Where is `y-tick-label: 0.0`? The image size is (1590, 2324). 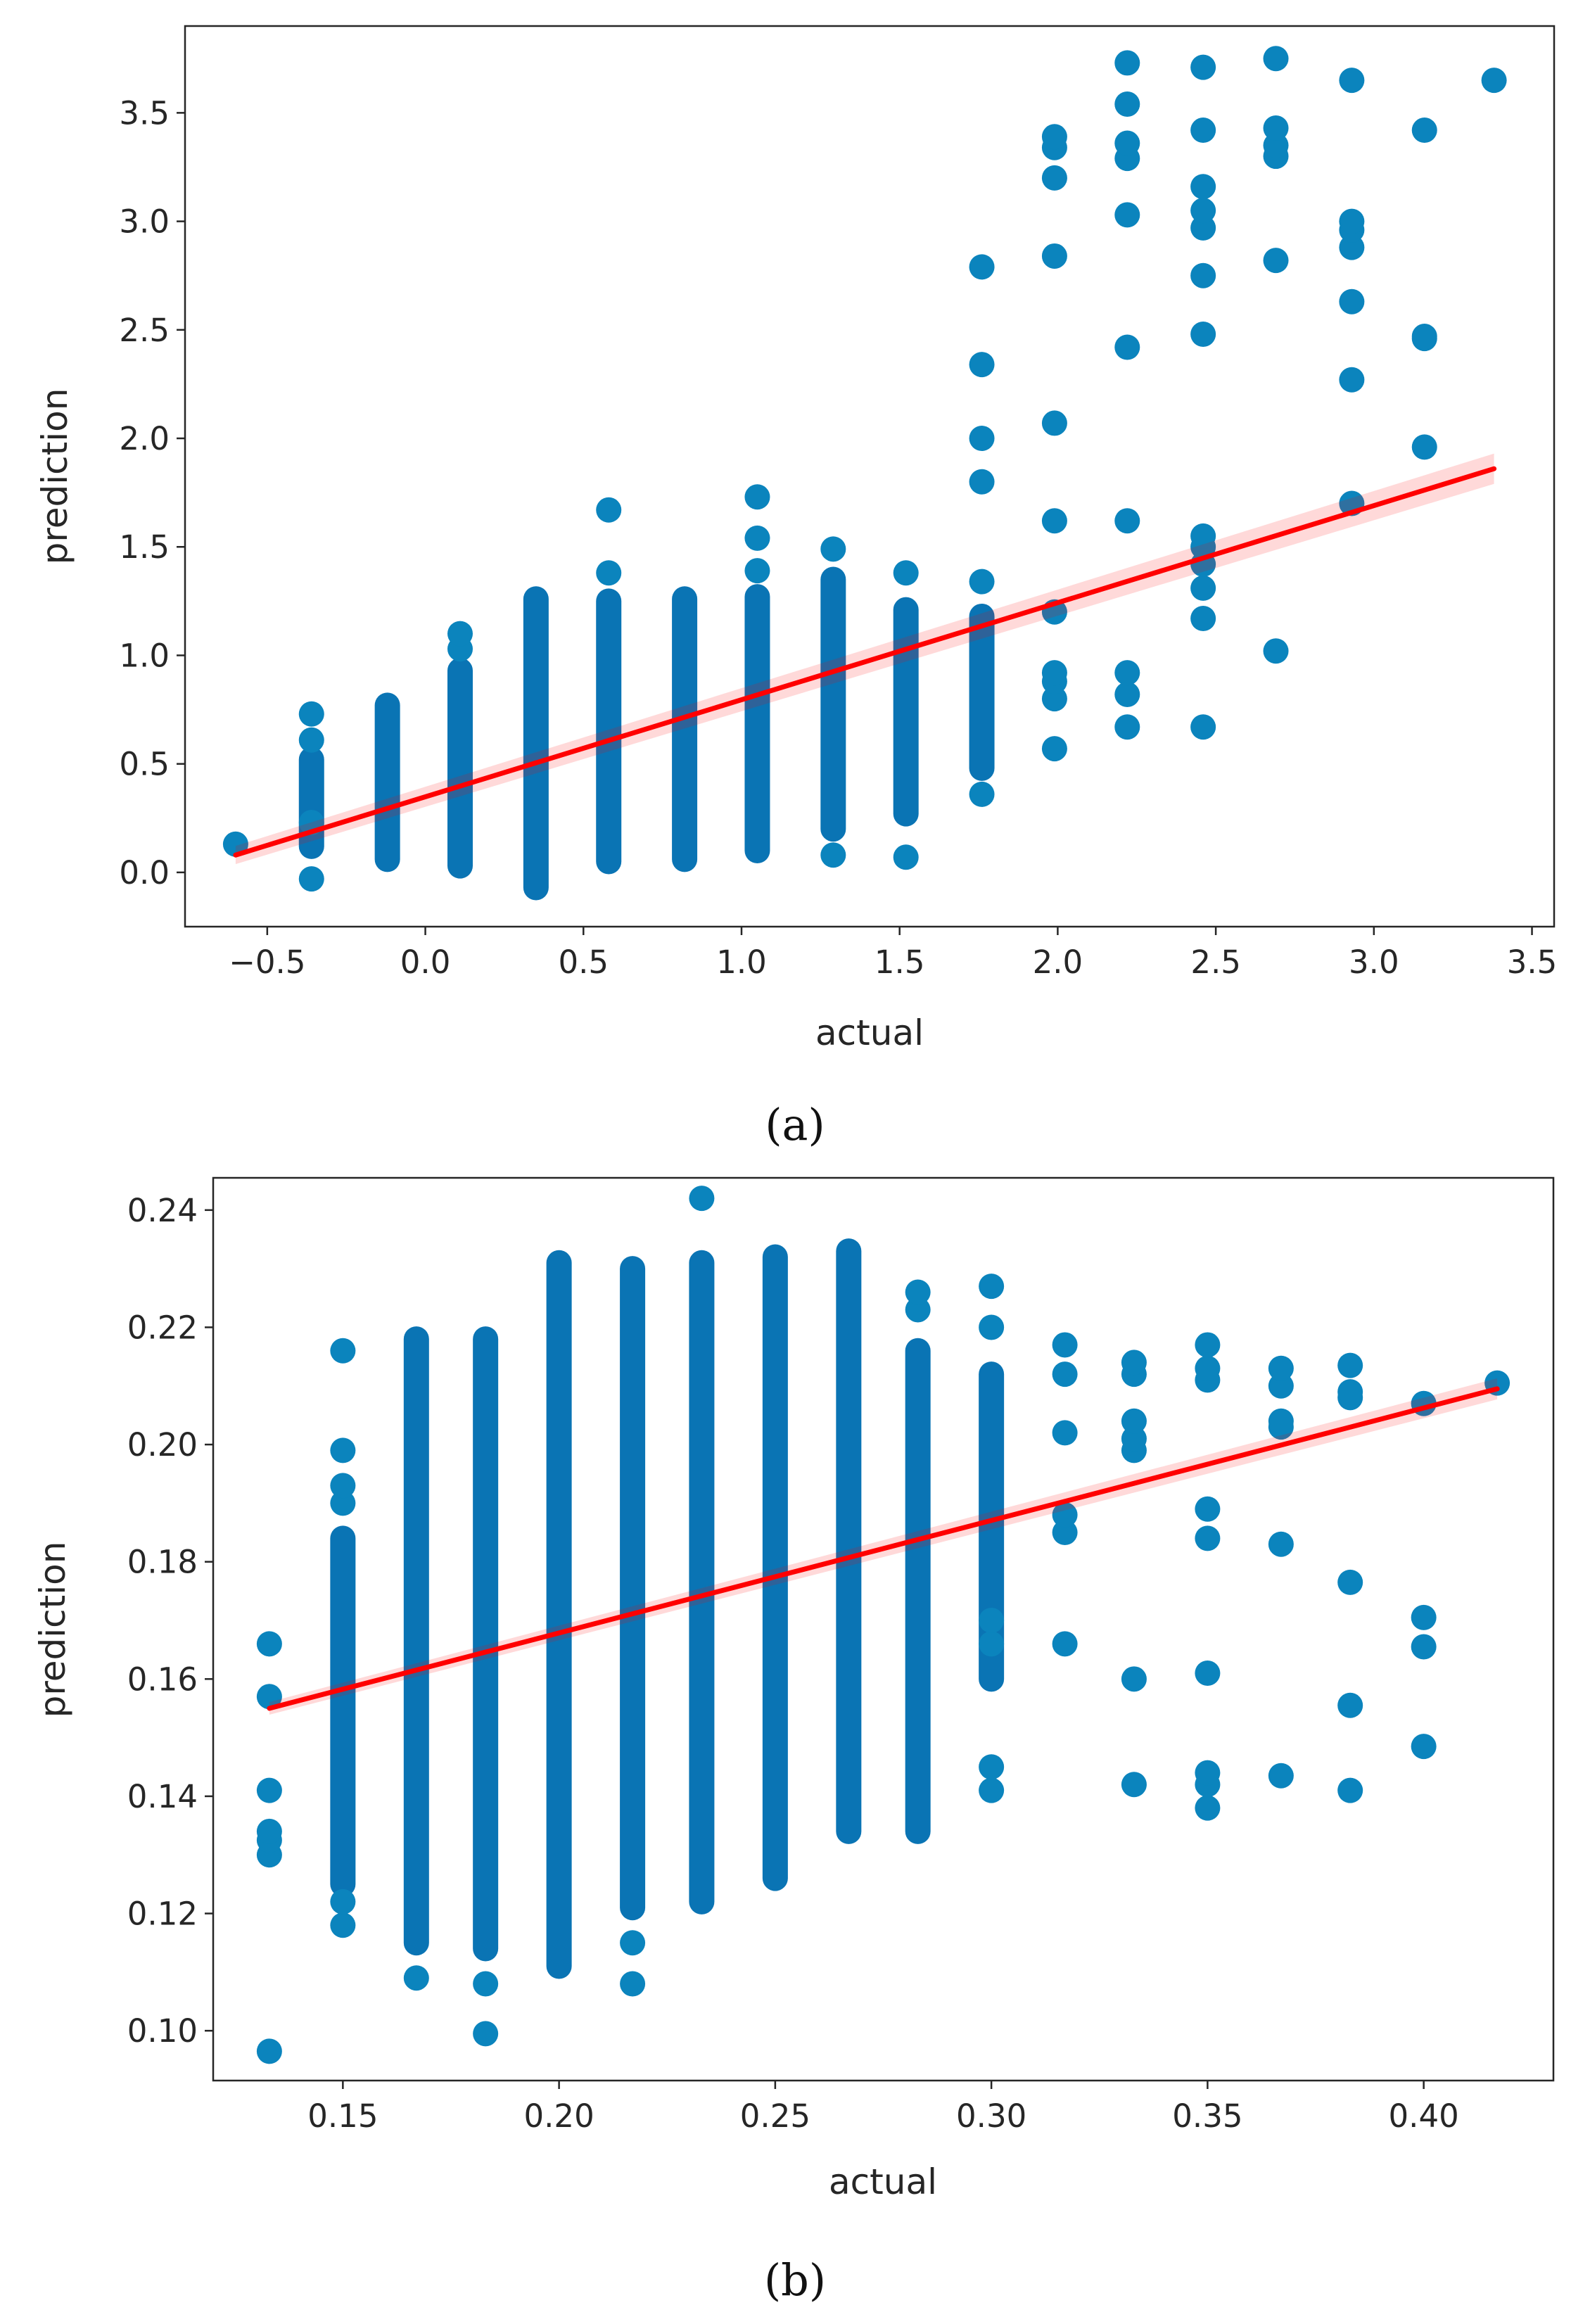 y-tick-label: 0.0 is located at coordinates (144, 873).